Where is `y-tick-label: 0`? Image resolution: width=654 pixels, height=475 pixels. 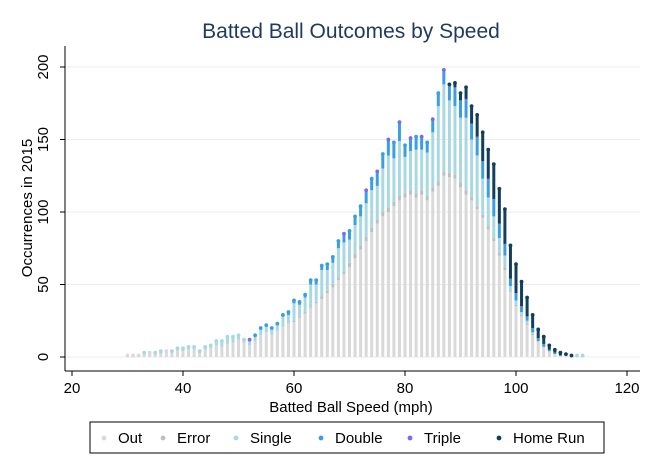
y-tick-label: 0 is located at coordinates (43, 357).